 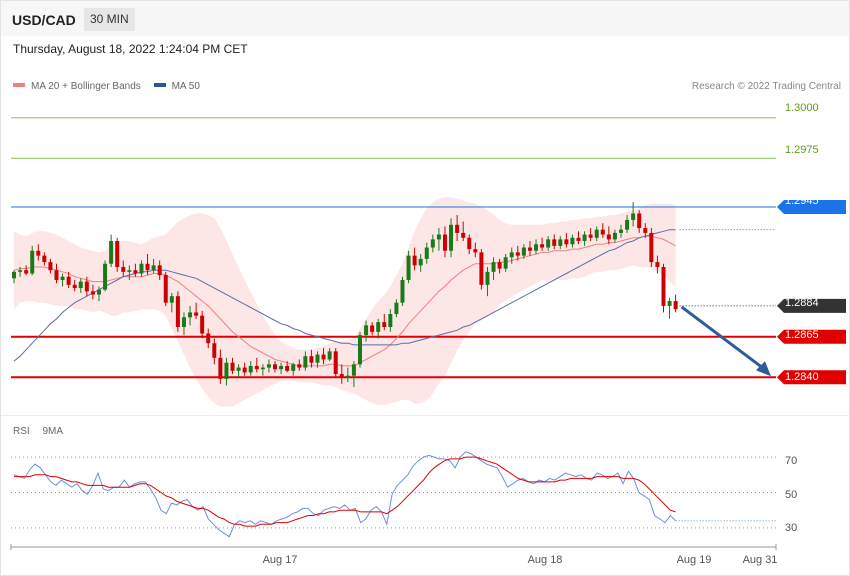 What do you see at coordinates (21, 431) in the screenshot?
I see `legend-rsi-label: RSI` at bounding box center [21, 431].